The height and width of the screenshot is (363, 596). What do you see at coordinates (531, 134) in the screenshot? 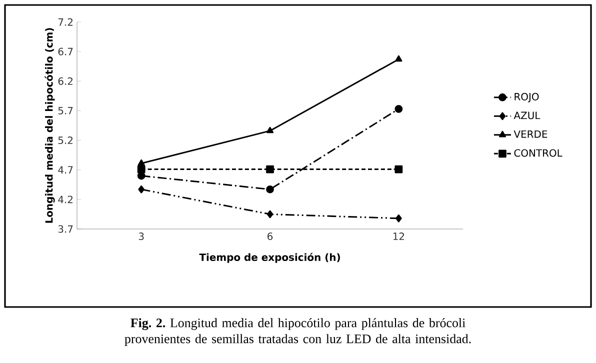
I see `legend-label: VERDE` at bounding box center [531, 134].